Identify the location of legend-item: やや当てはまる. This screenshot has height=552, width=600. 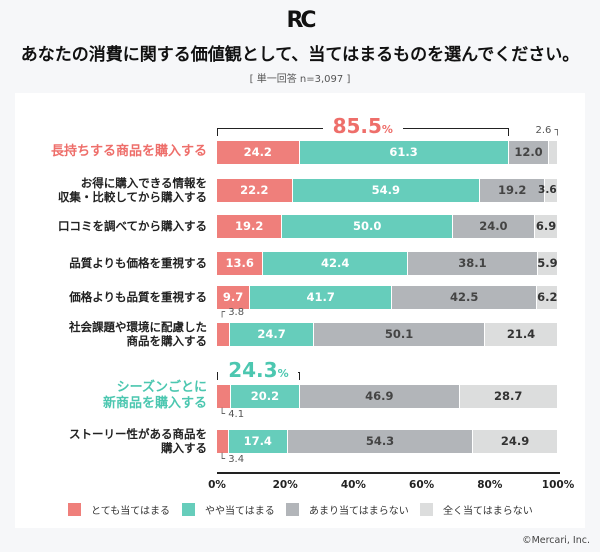
(228, 509).